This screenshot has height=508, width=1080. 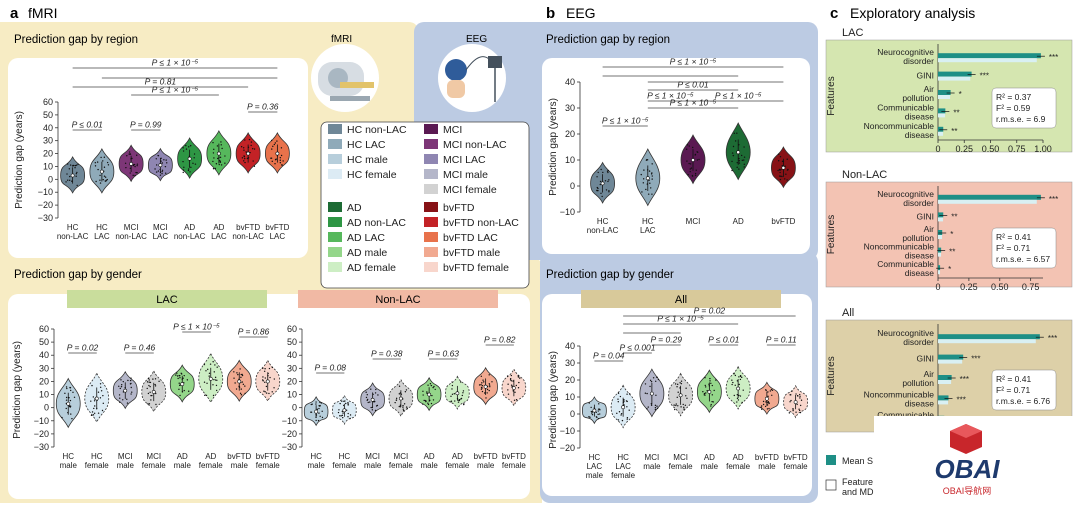 What do you see at coordinates (918, 342) in the screenshot?
I see `feature-label: disorder` at bounding box center [918, 342].